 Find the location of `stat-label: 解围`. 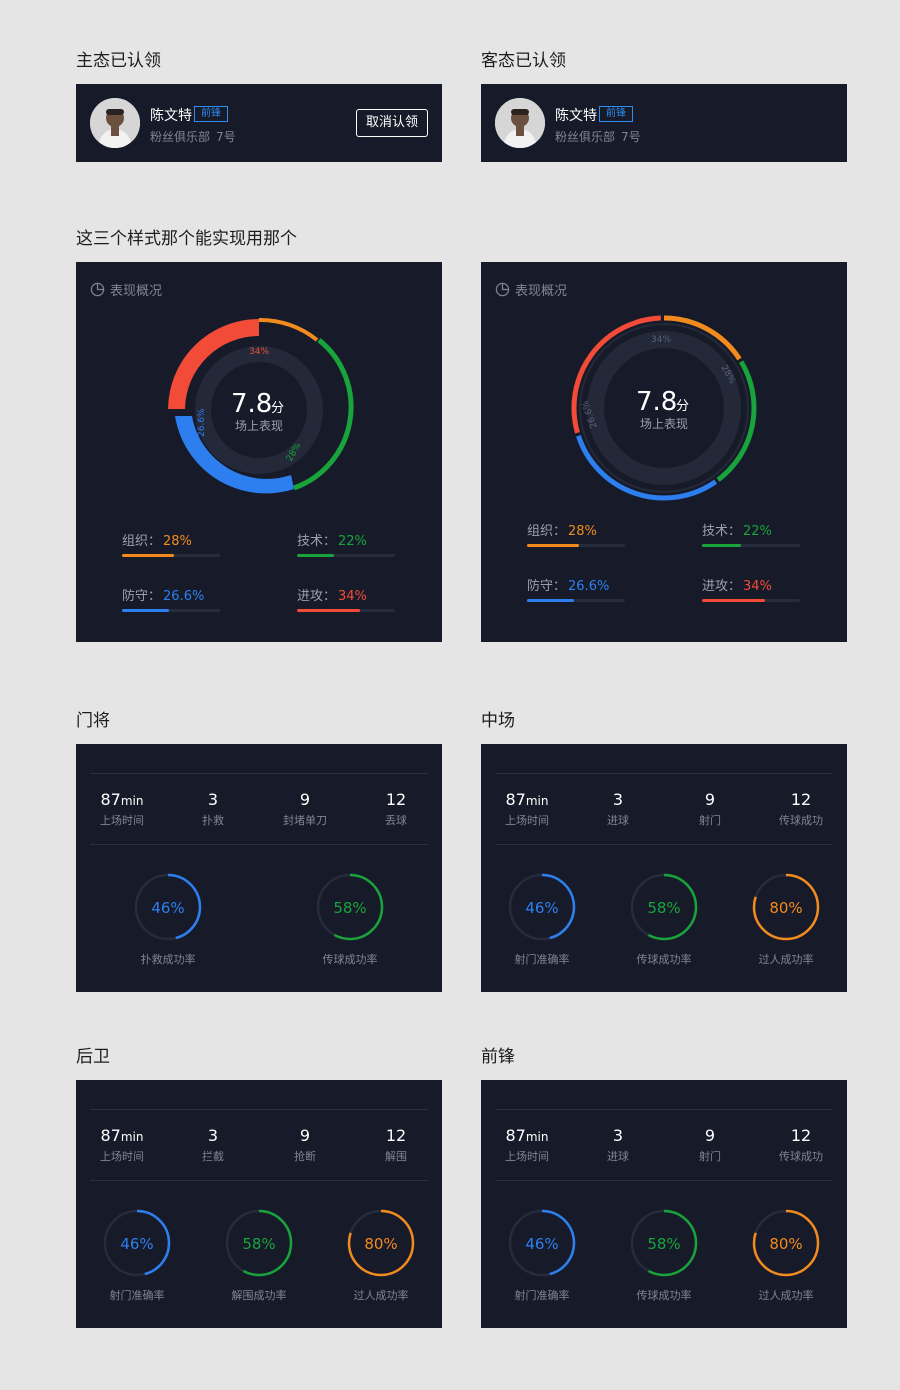

stat-label: 解围 is located at coordinates (396, 1156).